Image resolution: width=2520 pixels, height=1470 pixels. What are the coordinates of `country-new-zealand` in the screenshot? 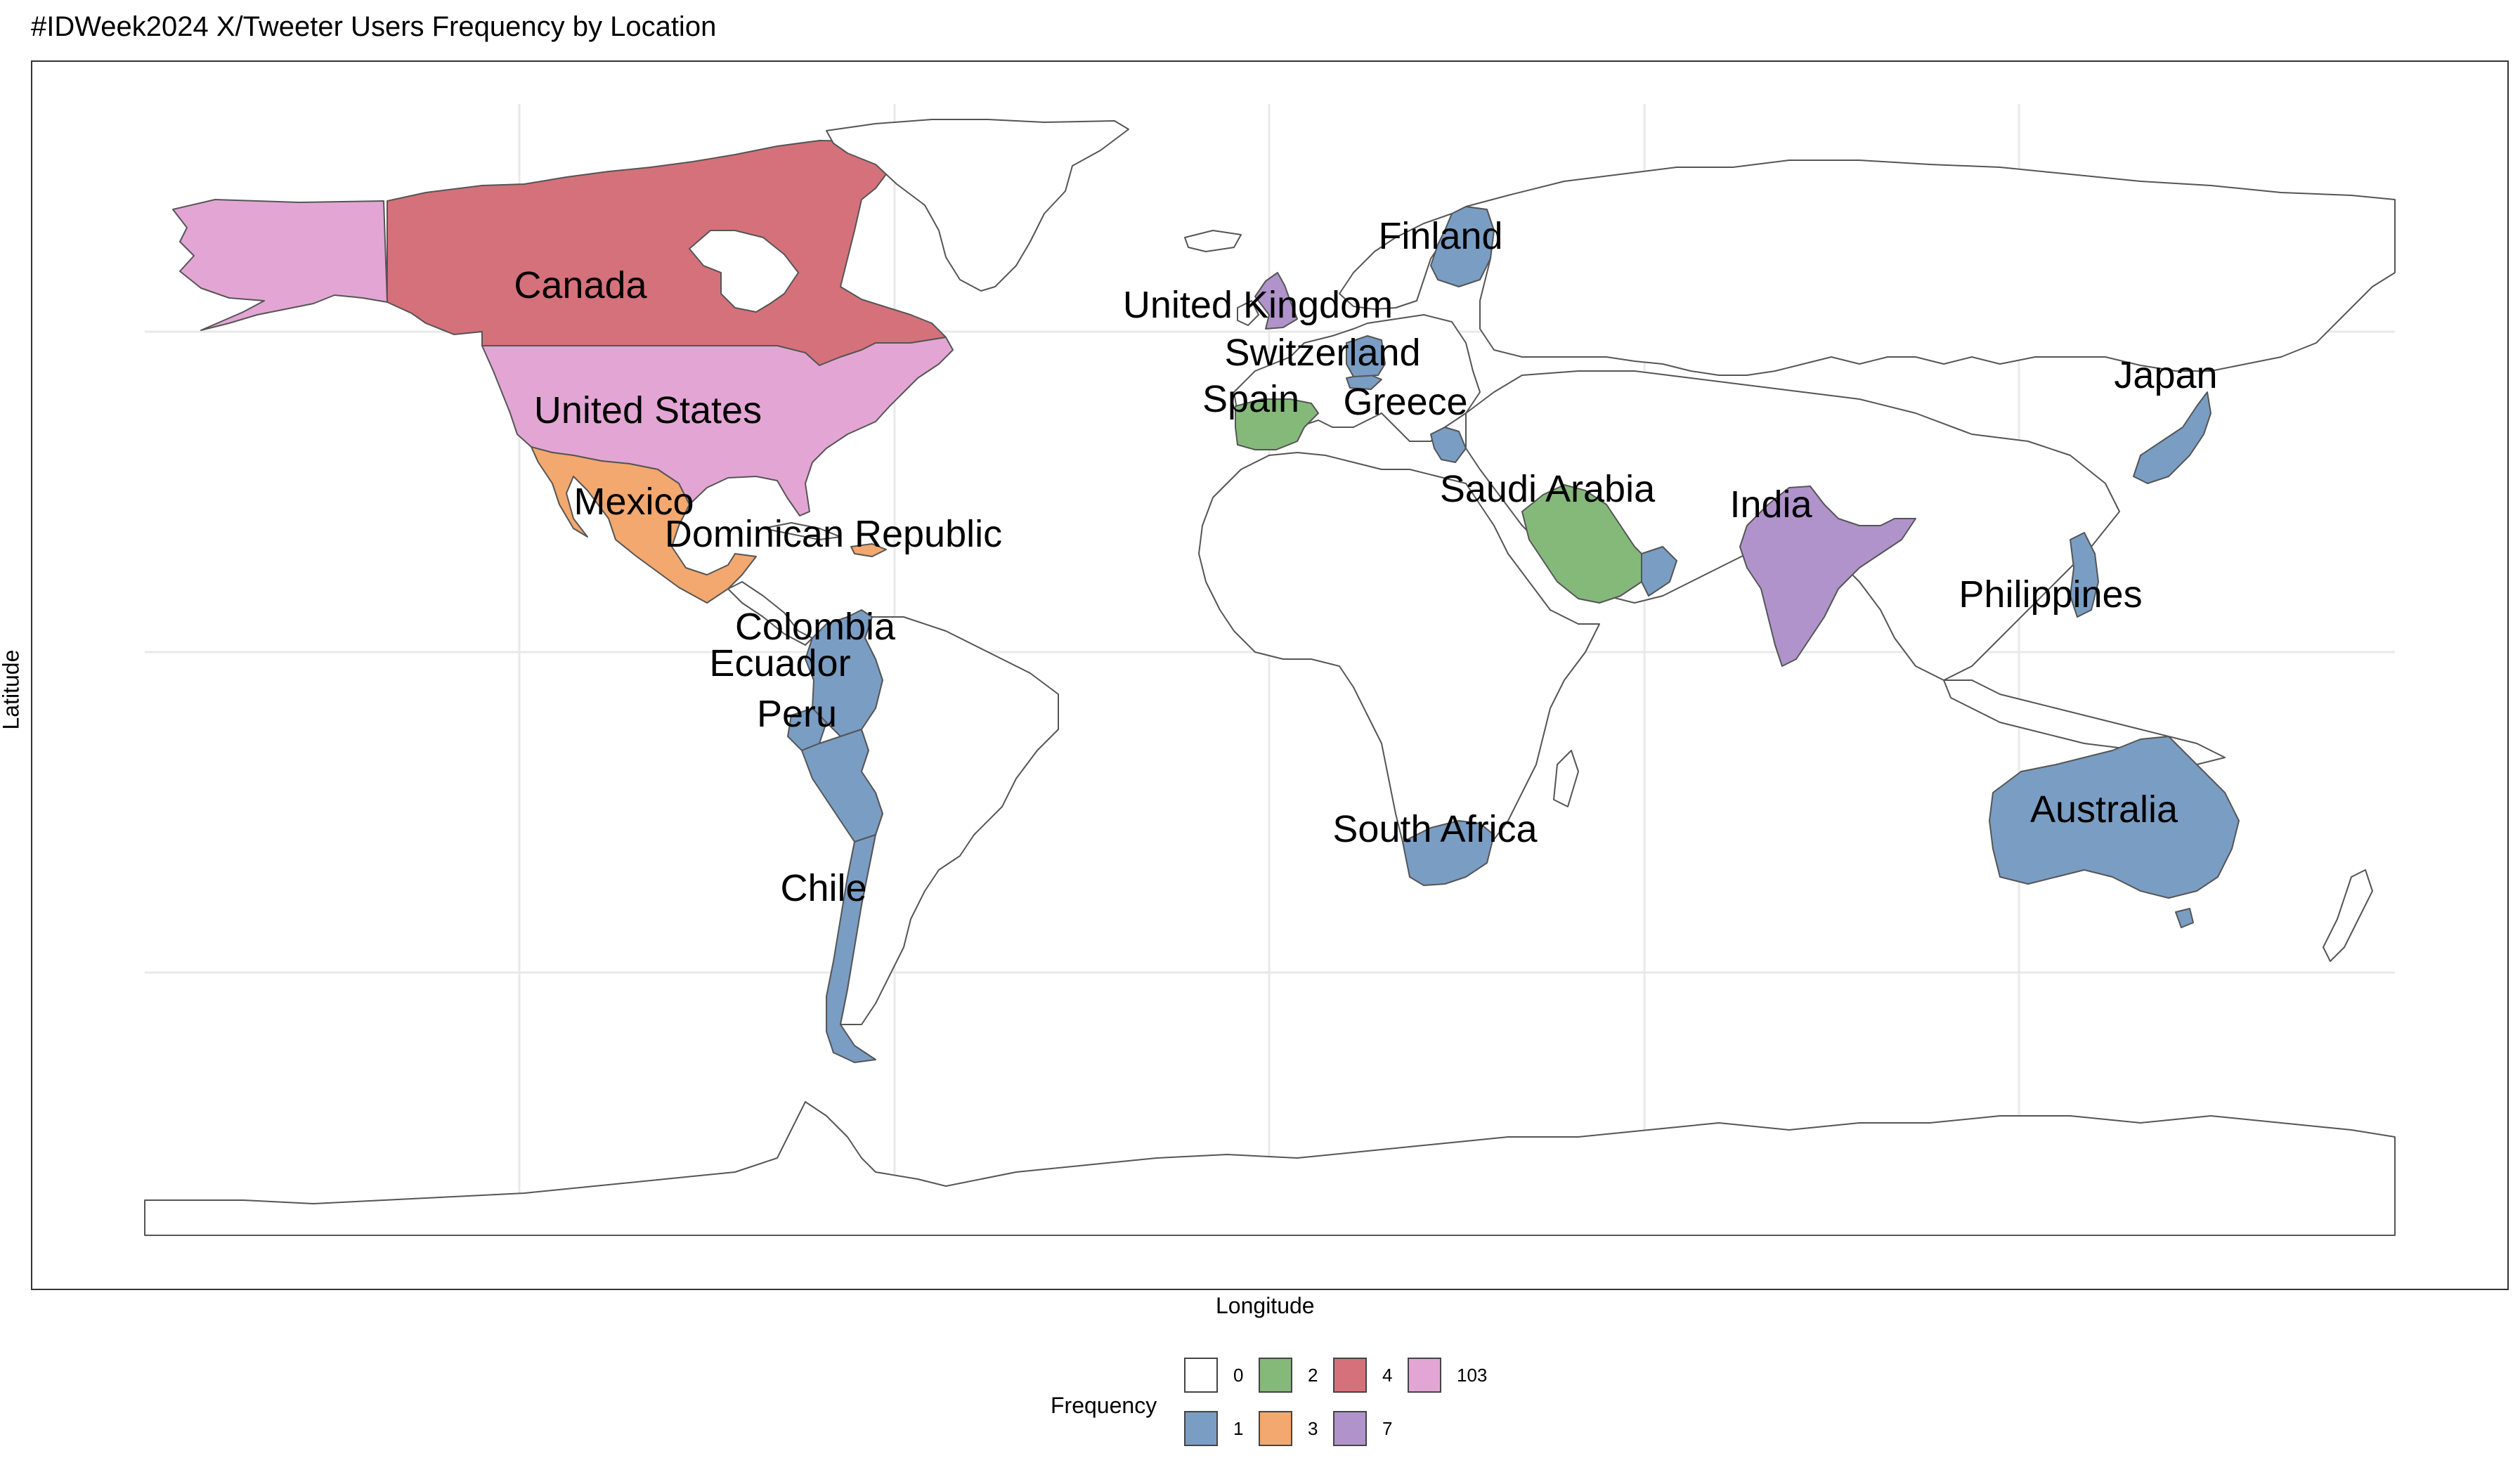 It's located at (2348, 915).